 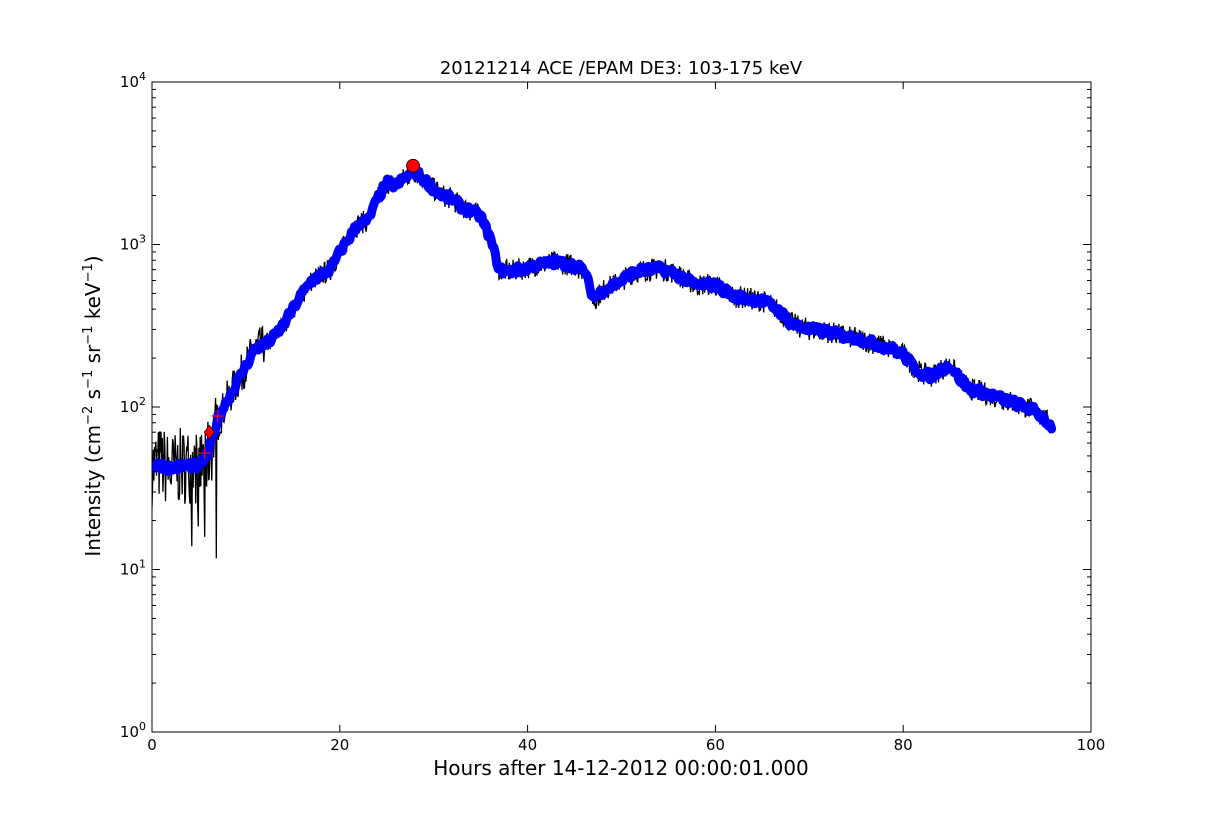 What do you see at coordinates (93, 397) in the screenshot?
I see `y-label-mid-1: s` at bounding box center [93, 397].